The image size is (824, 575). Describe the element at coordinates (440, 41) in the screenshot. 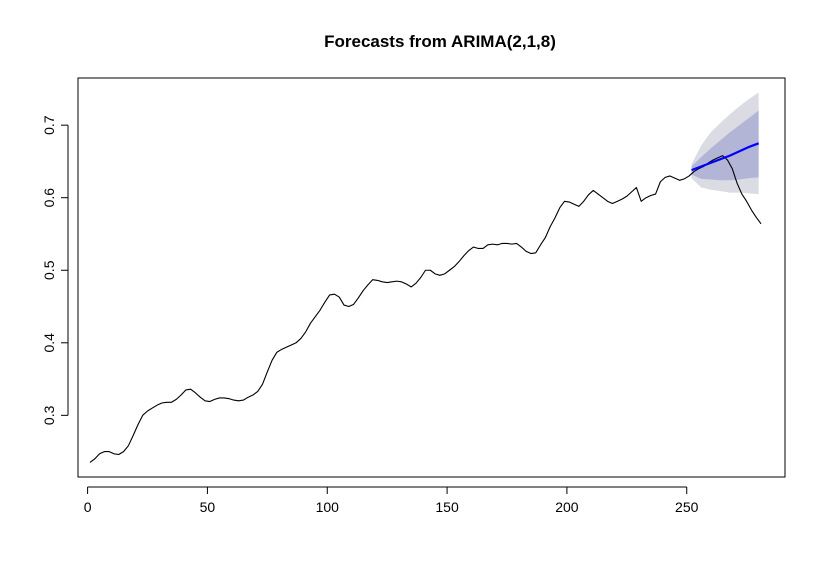

I see `chart-title: Forecasts from ARIMA(2,1,8)` at that location.